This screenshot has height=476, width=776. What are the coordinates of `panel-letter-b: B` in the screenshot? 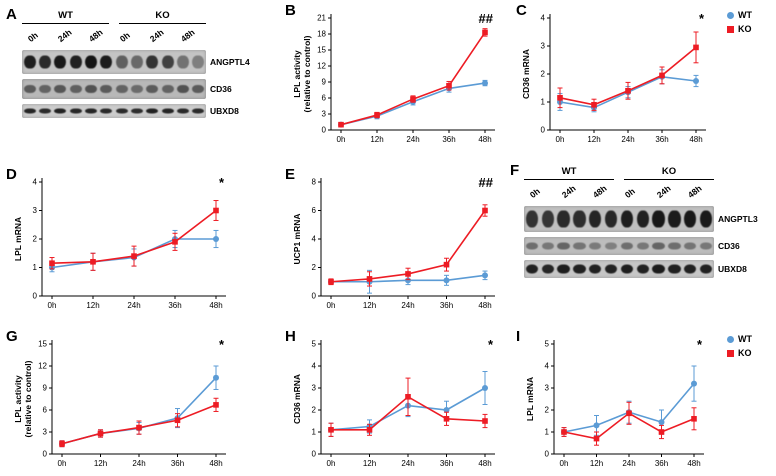 It's located at (290, 10).